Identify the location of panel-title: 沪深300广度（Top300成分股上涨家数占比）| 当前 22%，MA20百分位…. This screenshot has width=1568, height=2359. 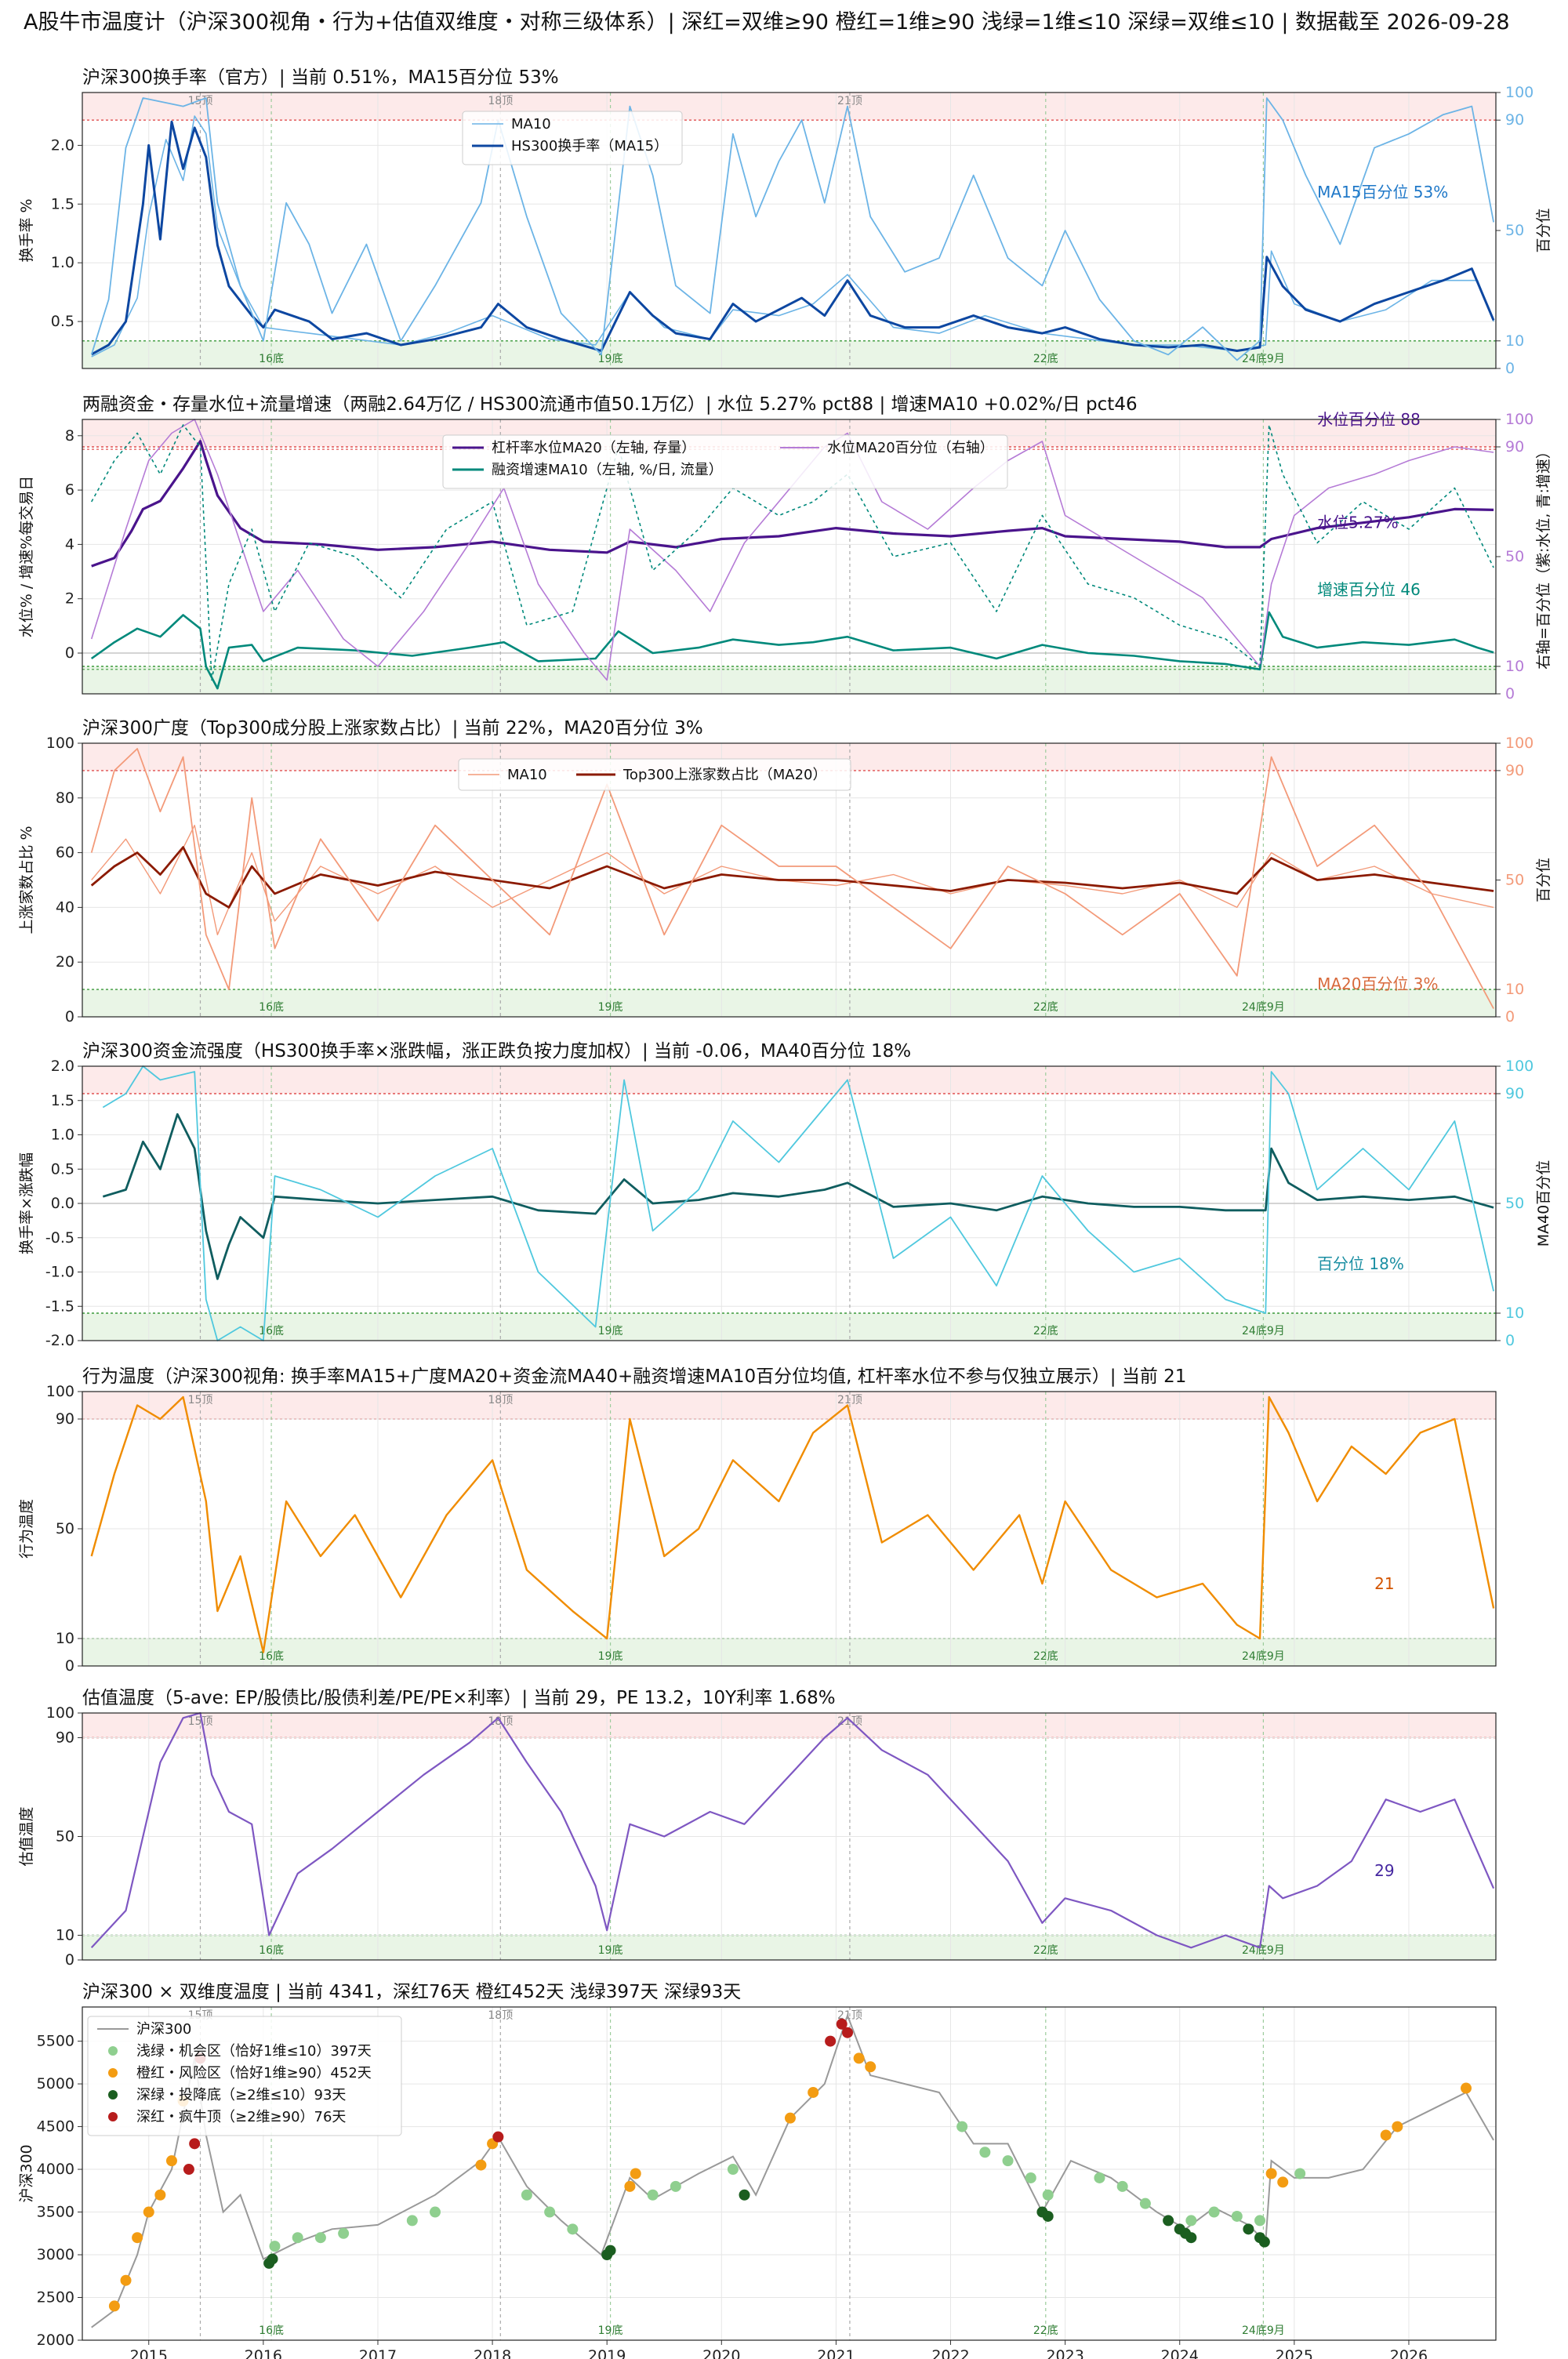
(392, 728).